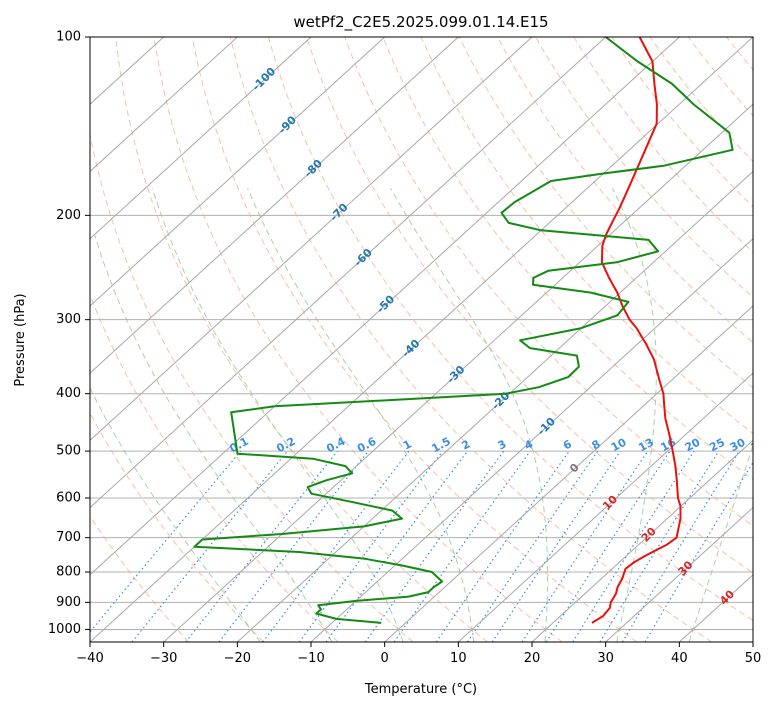 This screenshot has width=775, height=712. I want to click on x-tick-label: 20, so click(532, 658).